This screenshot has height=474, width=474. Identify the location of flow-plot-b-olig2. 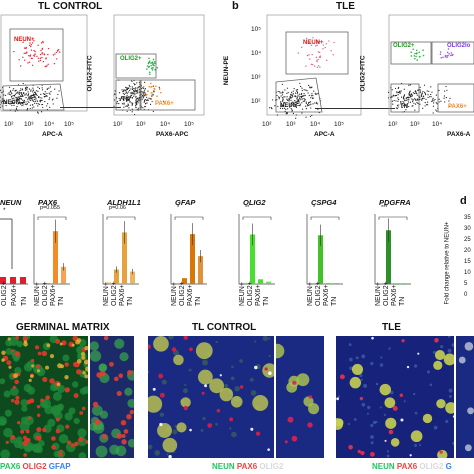
(431, 65).